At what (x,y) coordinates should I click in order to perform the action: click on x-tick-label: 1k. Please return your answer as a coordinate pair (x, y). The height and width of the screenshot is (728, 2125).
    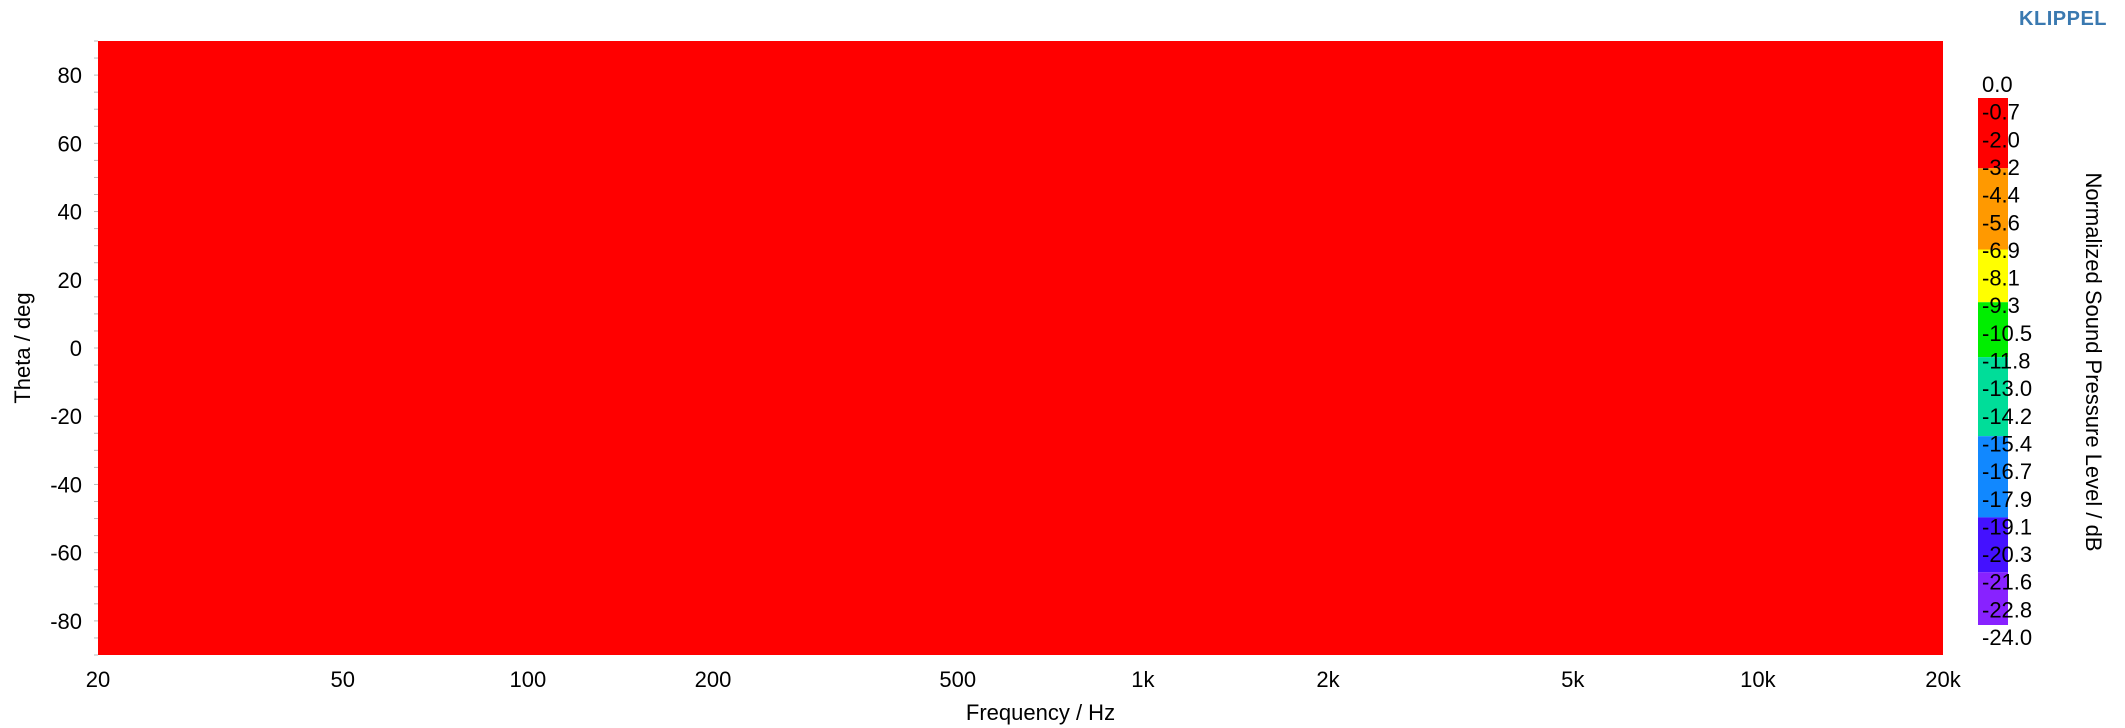
    Looking at the image, I should click on (1143, 679).